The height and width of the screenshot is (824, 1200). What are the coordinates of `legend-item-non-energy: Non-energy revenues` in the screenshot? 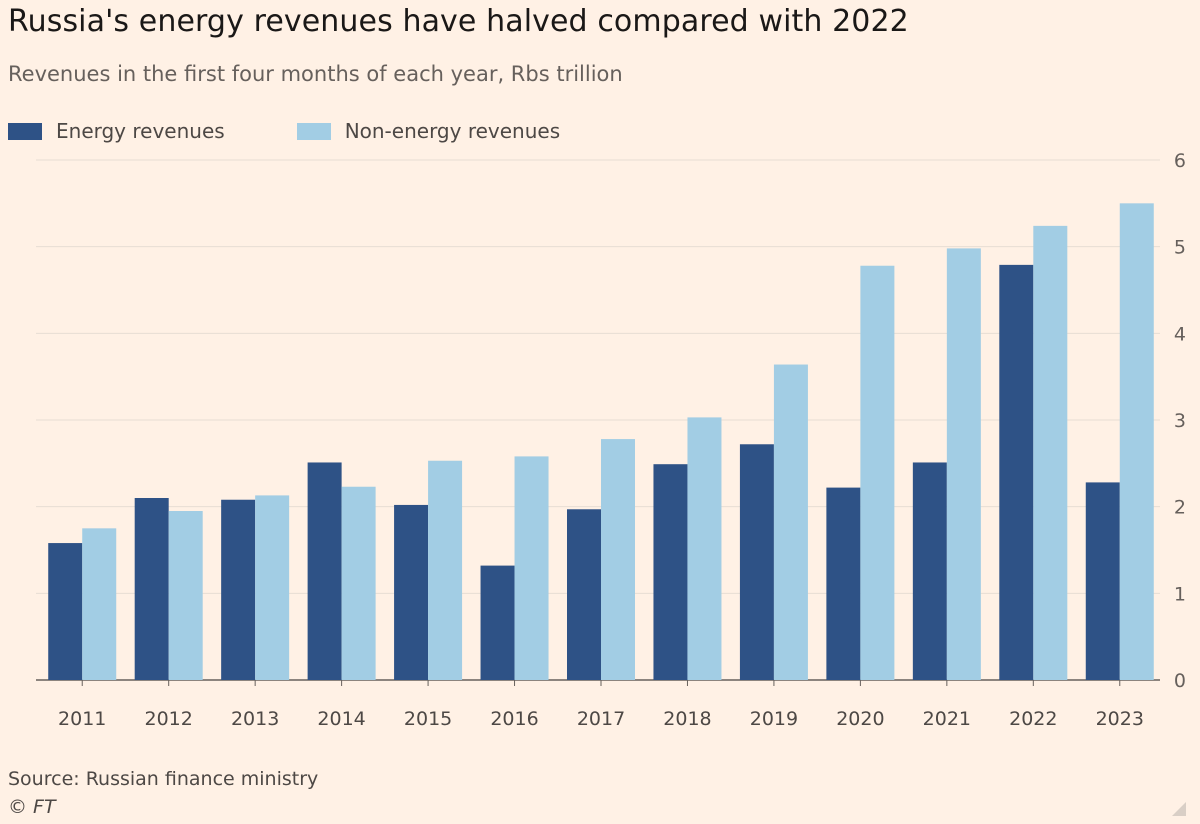 It's located at (428, 131).